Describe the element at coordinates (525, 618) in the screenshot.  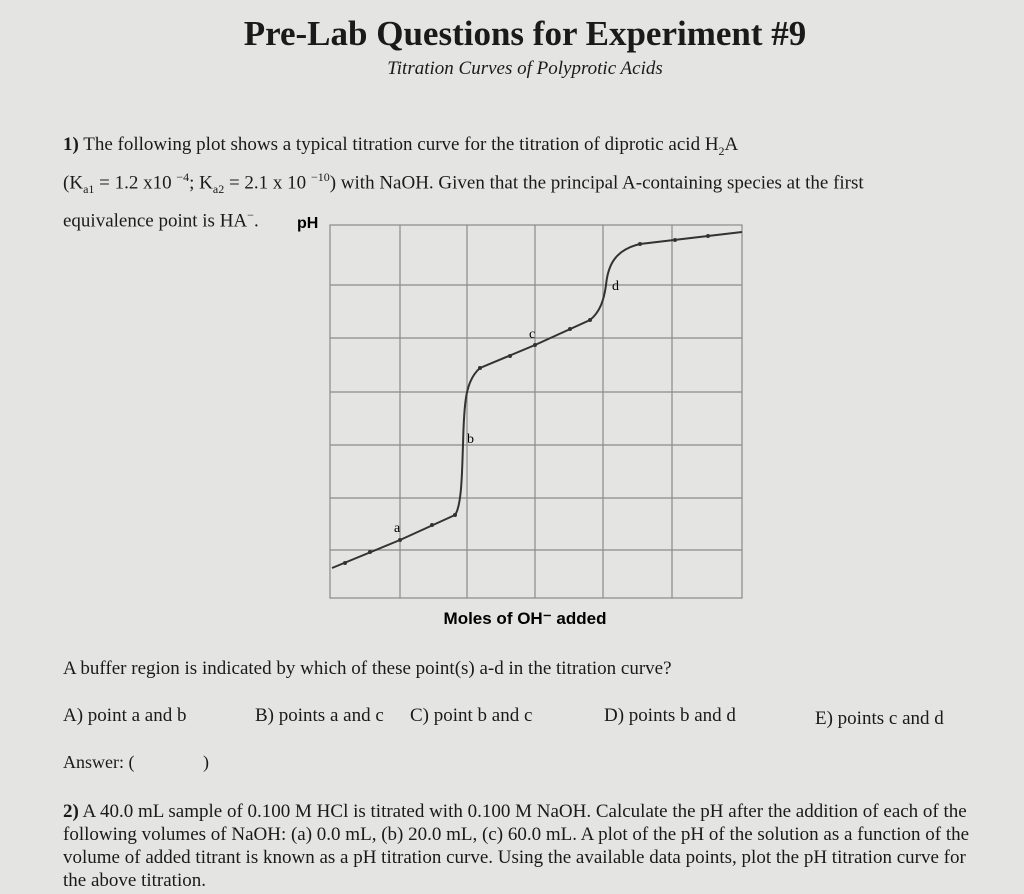
I see `x-axis-label: Moles of OH⁻ added` at that location.